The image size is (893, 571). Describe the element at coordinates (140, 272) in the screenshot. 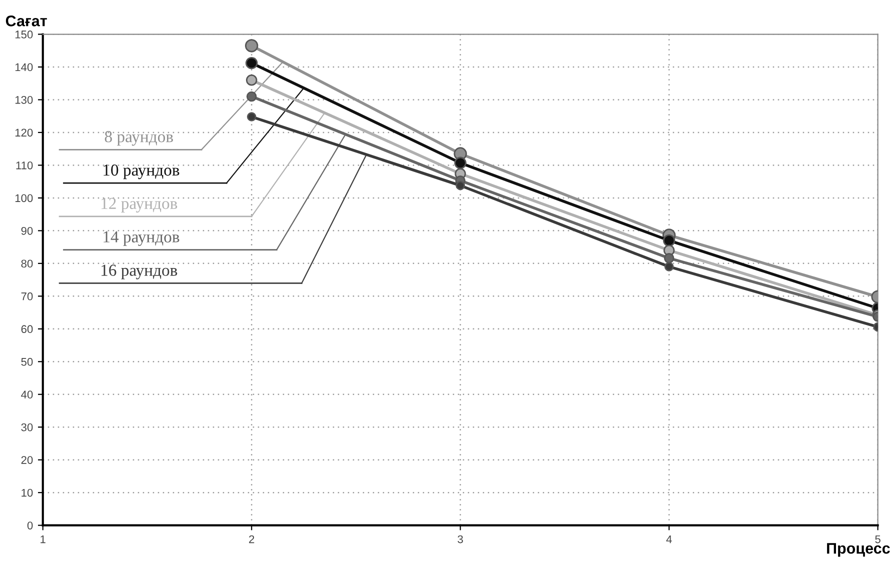

I see `text: 16 раундов` at that location.